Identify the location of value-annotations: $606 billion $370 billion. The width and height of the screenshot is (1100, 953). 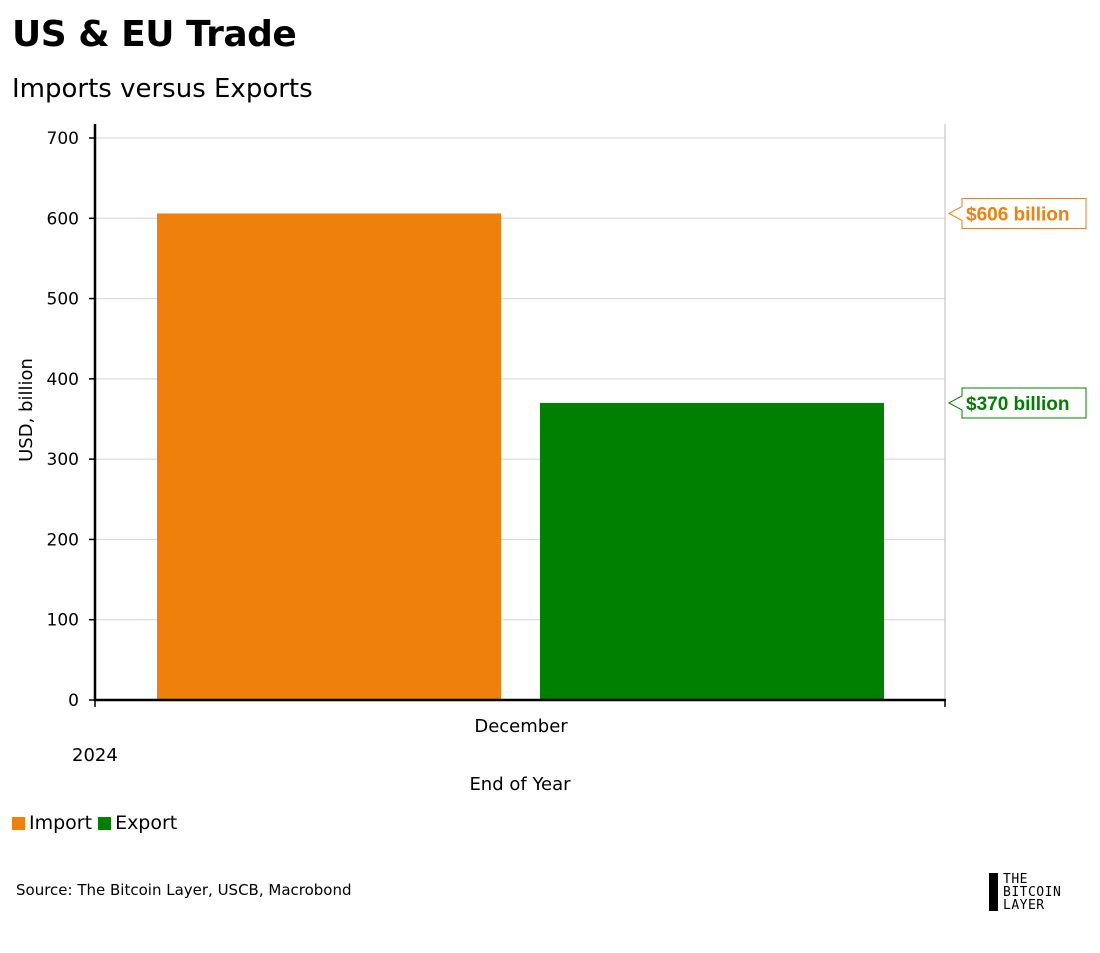
(1017, 308).